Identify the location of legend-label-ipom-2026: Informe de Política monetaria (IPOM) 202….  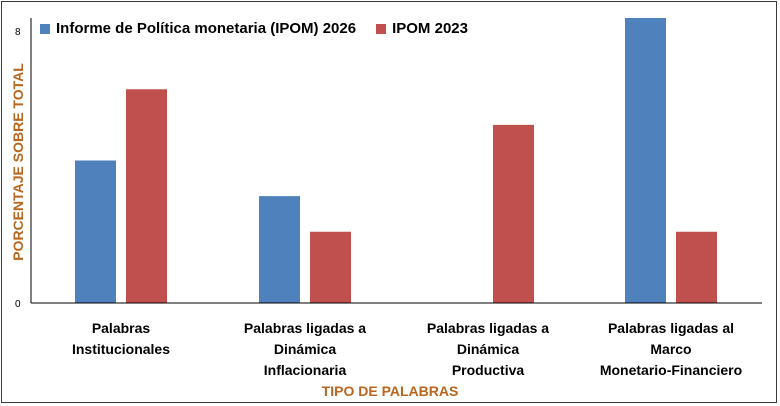
(206, 28).